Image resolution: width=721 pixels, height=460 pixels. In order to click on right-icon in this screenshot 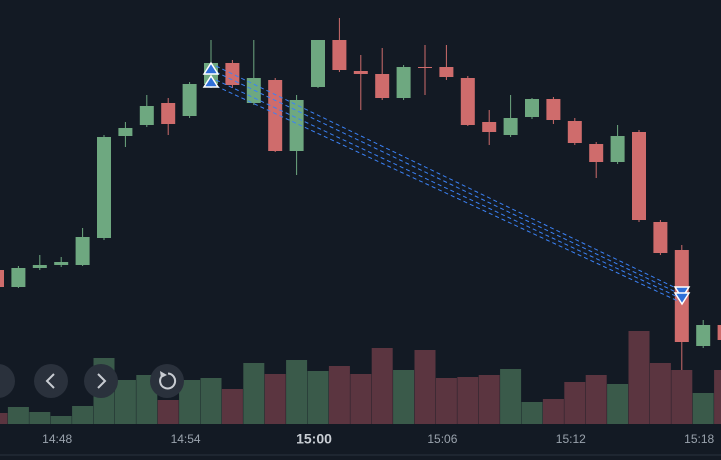, I will do `click(102, 381)`.